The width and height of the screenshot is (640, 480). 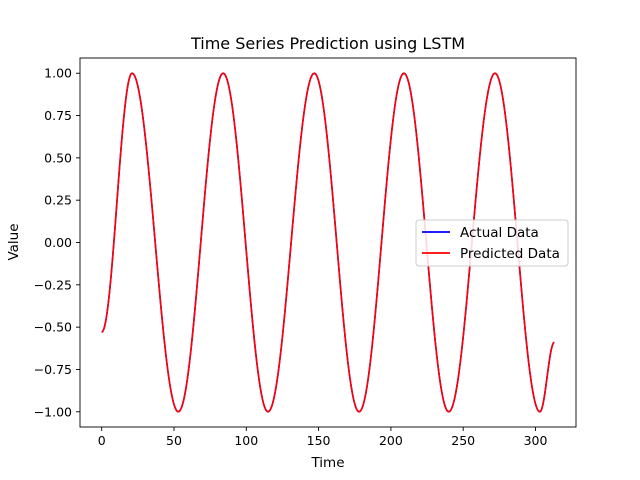 What do you see at coordinates (246, 440) in the screenshot?
I see `x-tick-label: 100` at bounding box center [246, 440].